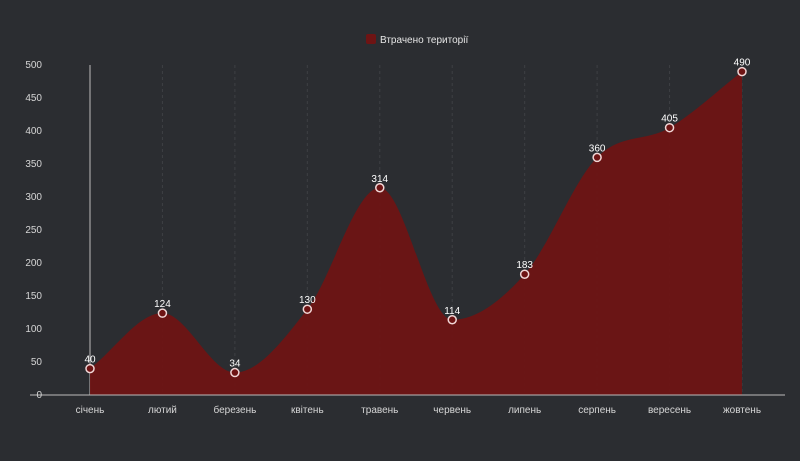 This screenshot has height=461, width=800. What do you see at coordinates (597, 410) in the screenshot?
I see `x-tick-label: серпень` at bounding box center [597, 410].